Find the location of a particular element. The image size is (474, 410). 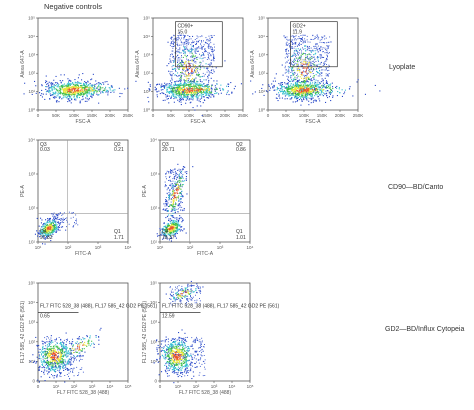

gate-percentage: 0.65 is located at coordinates (45, 316).